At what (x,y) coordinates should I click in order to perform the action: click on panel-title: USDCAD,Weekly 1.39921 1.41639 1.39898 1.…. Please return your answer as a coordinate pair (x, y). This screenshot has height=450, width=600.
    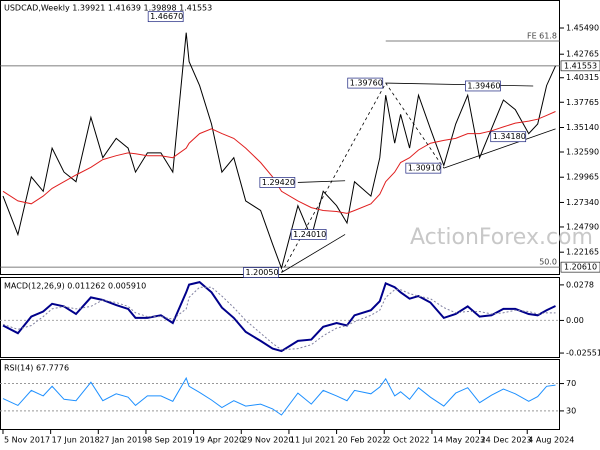
    Looking at the image, I should click on (108, 8).